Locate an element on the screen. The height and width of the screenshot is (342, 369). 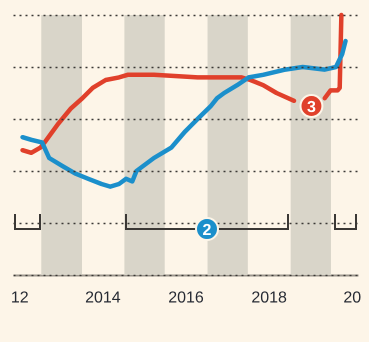
annotation: 2 is located at coordinates (207, 230).